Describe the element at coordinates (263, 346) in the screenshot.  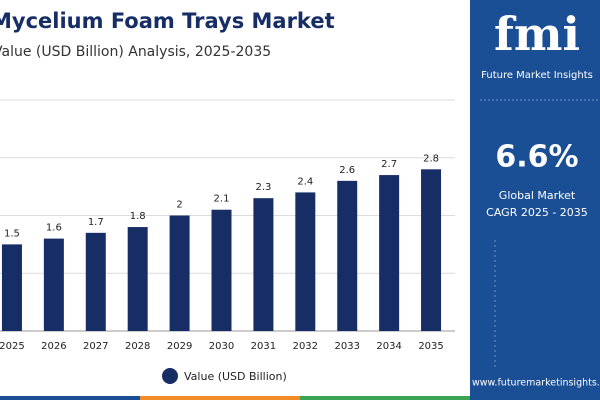
I see `x-tick-label: 2031` at that location.